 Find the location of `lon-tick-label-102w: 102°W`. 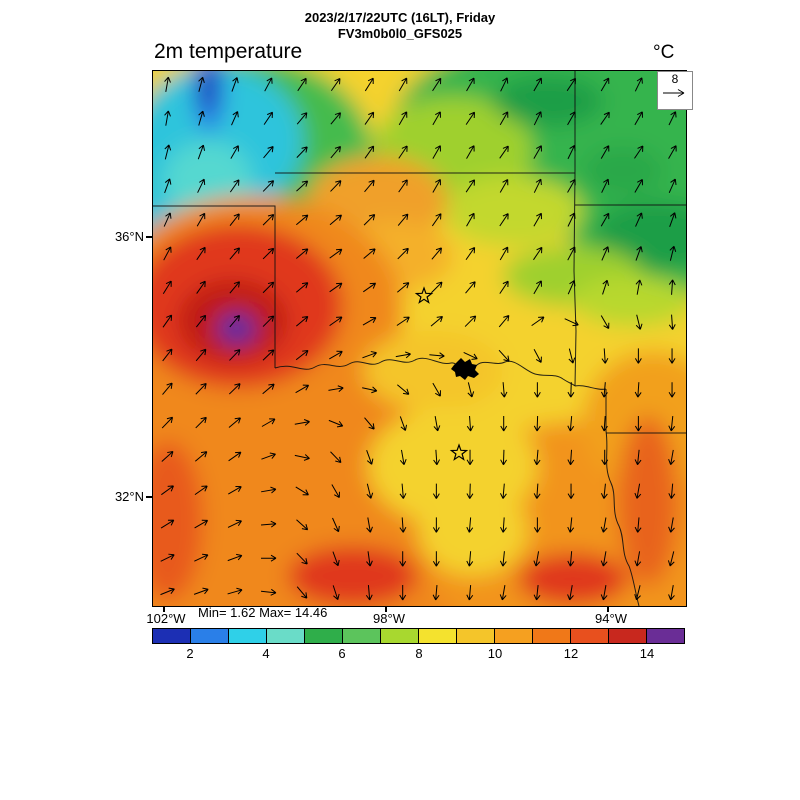

lon-tick-label-102w: 102°W is located at coordinates (166, 618).